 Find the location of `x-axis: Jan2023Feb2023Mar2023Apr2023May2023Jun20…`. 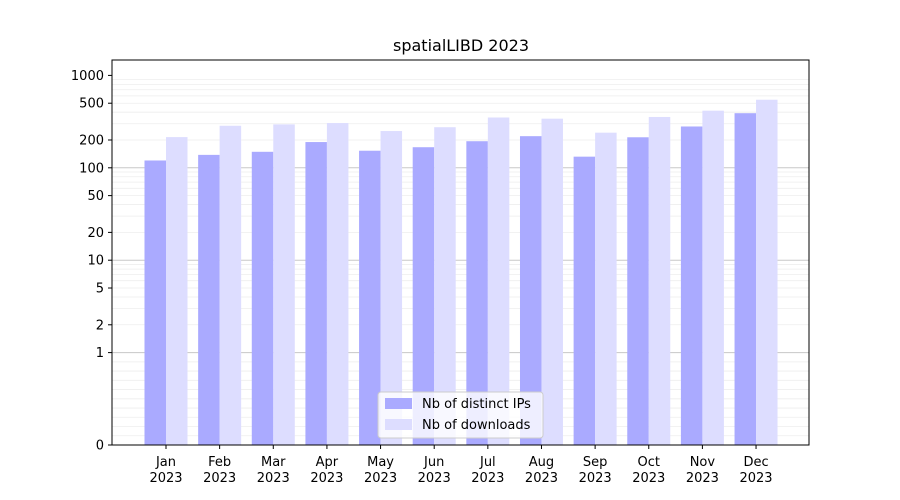

x-axis: Jan2023Feb2023Mar2023Apr2023May2023Jun20… is located at coordinates (461, 465).